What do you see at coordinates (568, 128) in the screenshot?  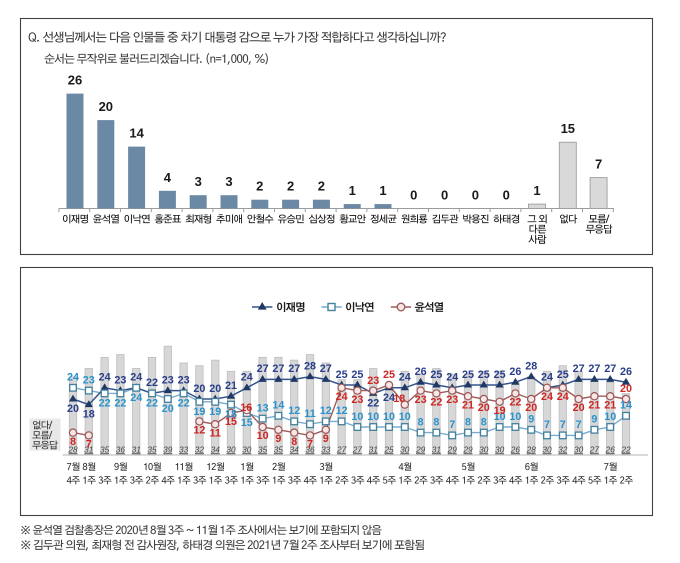 I see `svg-text: 15` at bounding box center [568, 128].